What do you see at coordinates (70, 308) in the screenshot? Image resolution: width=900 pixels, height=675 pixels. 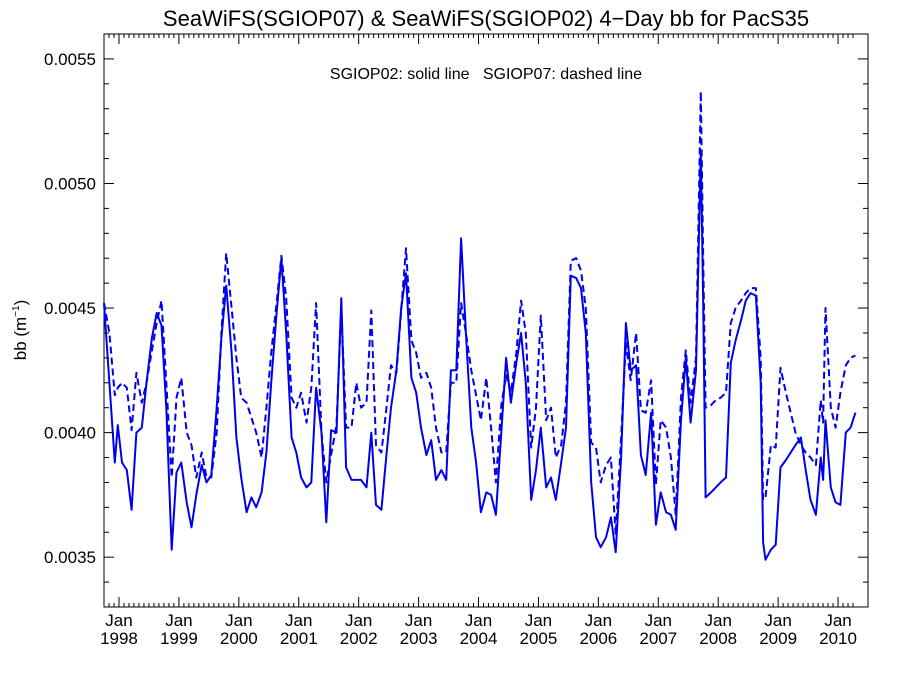 I see `y-tick-label: 0.0045` at bounding box center [70, 308].